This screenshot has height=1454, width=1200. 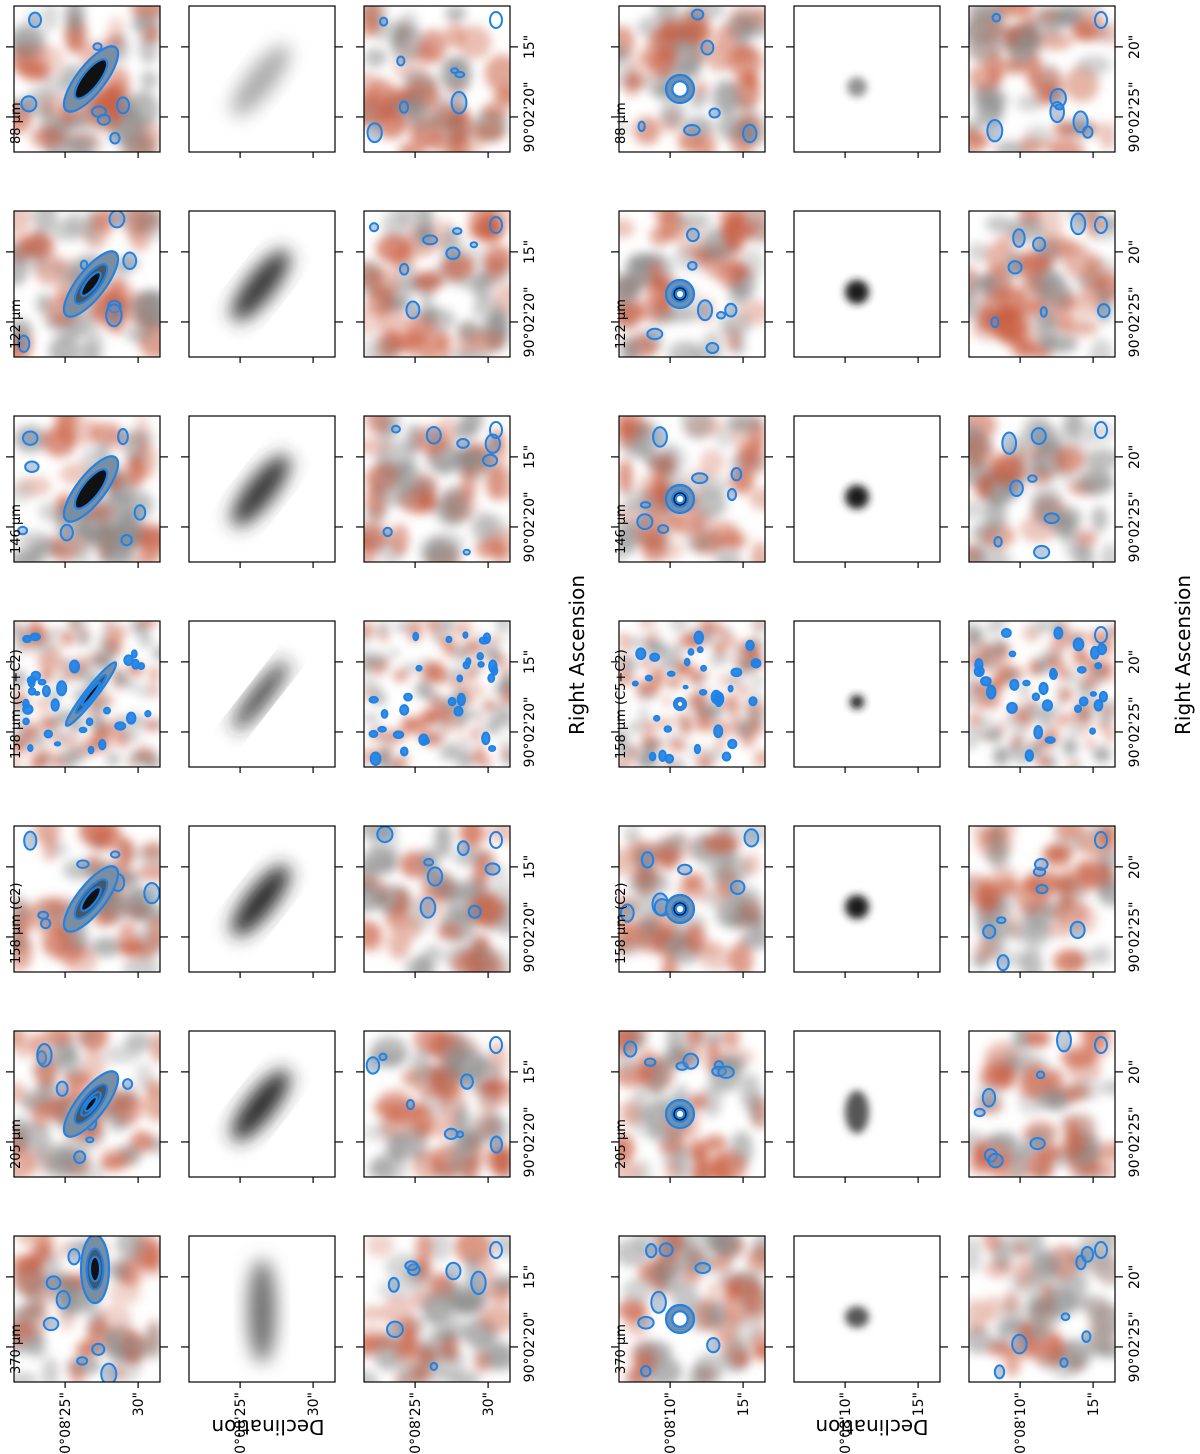 What do you see at coordinates (621, 529) in the screenshot?
I see `wavelength-label: 146 μm` at bounding box center [621, 529].